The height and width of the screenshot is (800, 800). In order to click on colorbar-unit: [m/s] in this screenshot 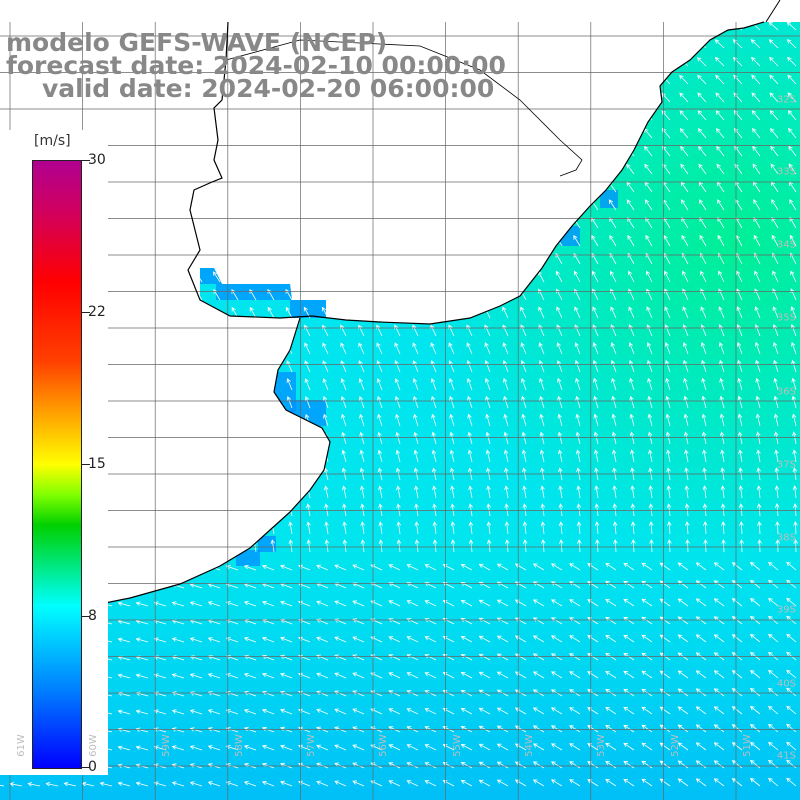, I will do `click(52, 141)`.